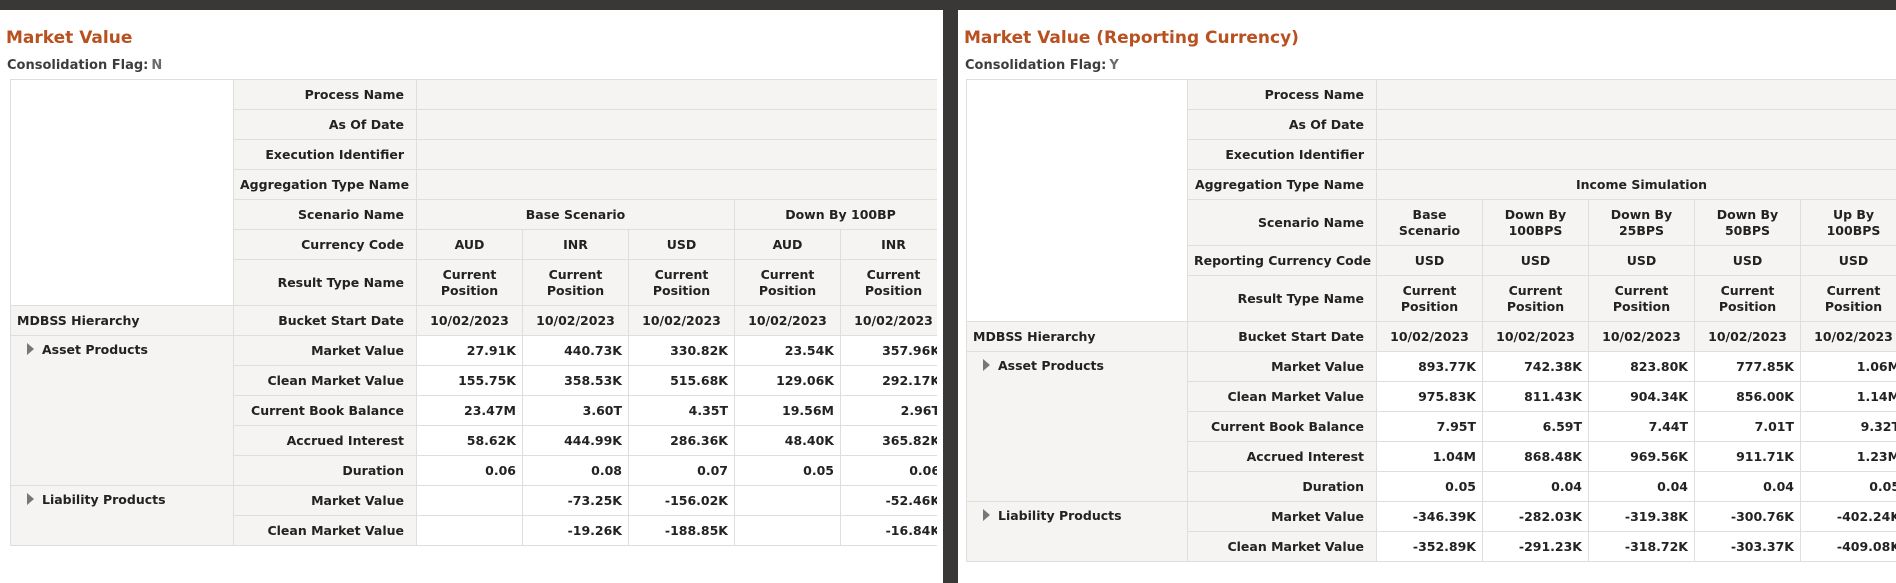  I want to click on header-label: Aggregation Type Name, so click(325, 184).